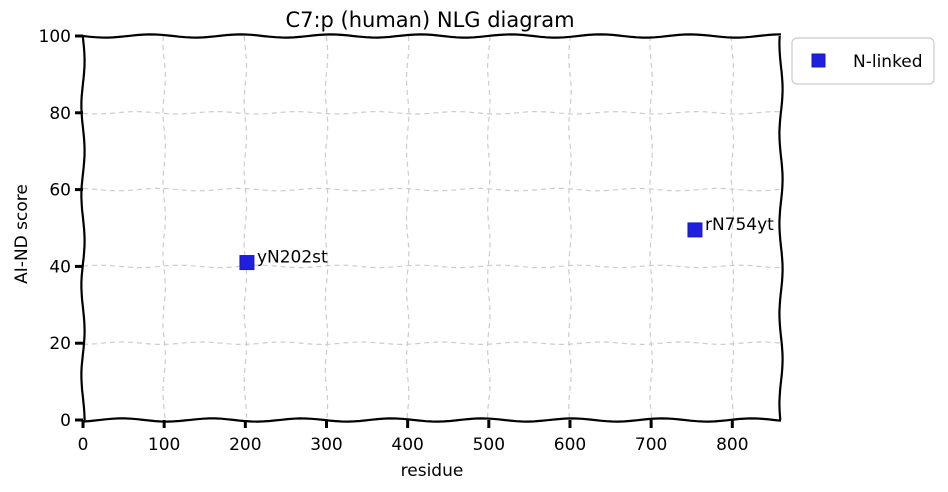  Describe the element at coordinates (60, 267) in the screenshot. I see `y-tick-label: 40` at that location.